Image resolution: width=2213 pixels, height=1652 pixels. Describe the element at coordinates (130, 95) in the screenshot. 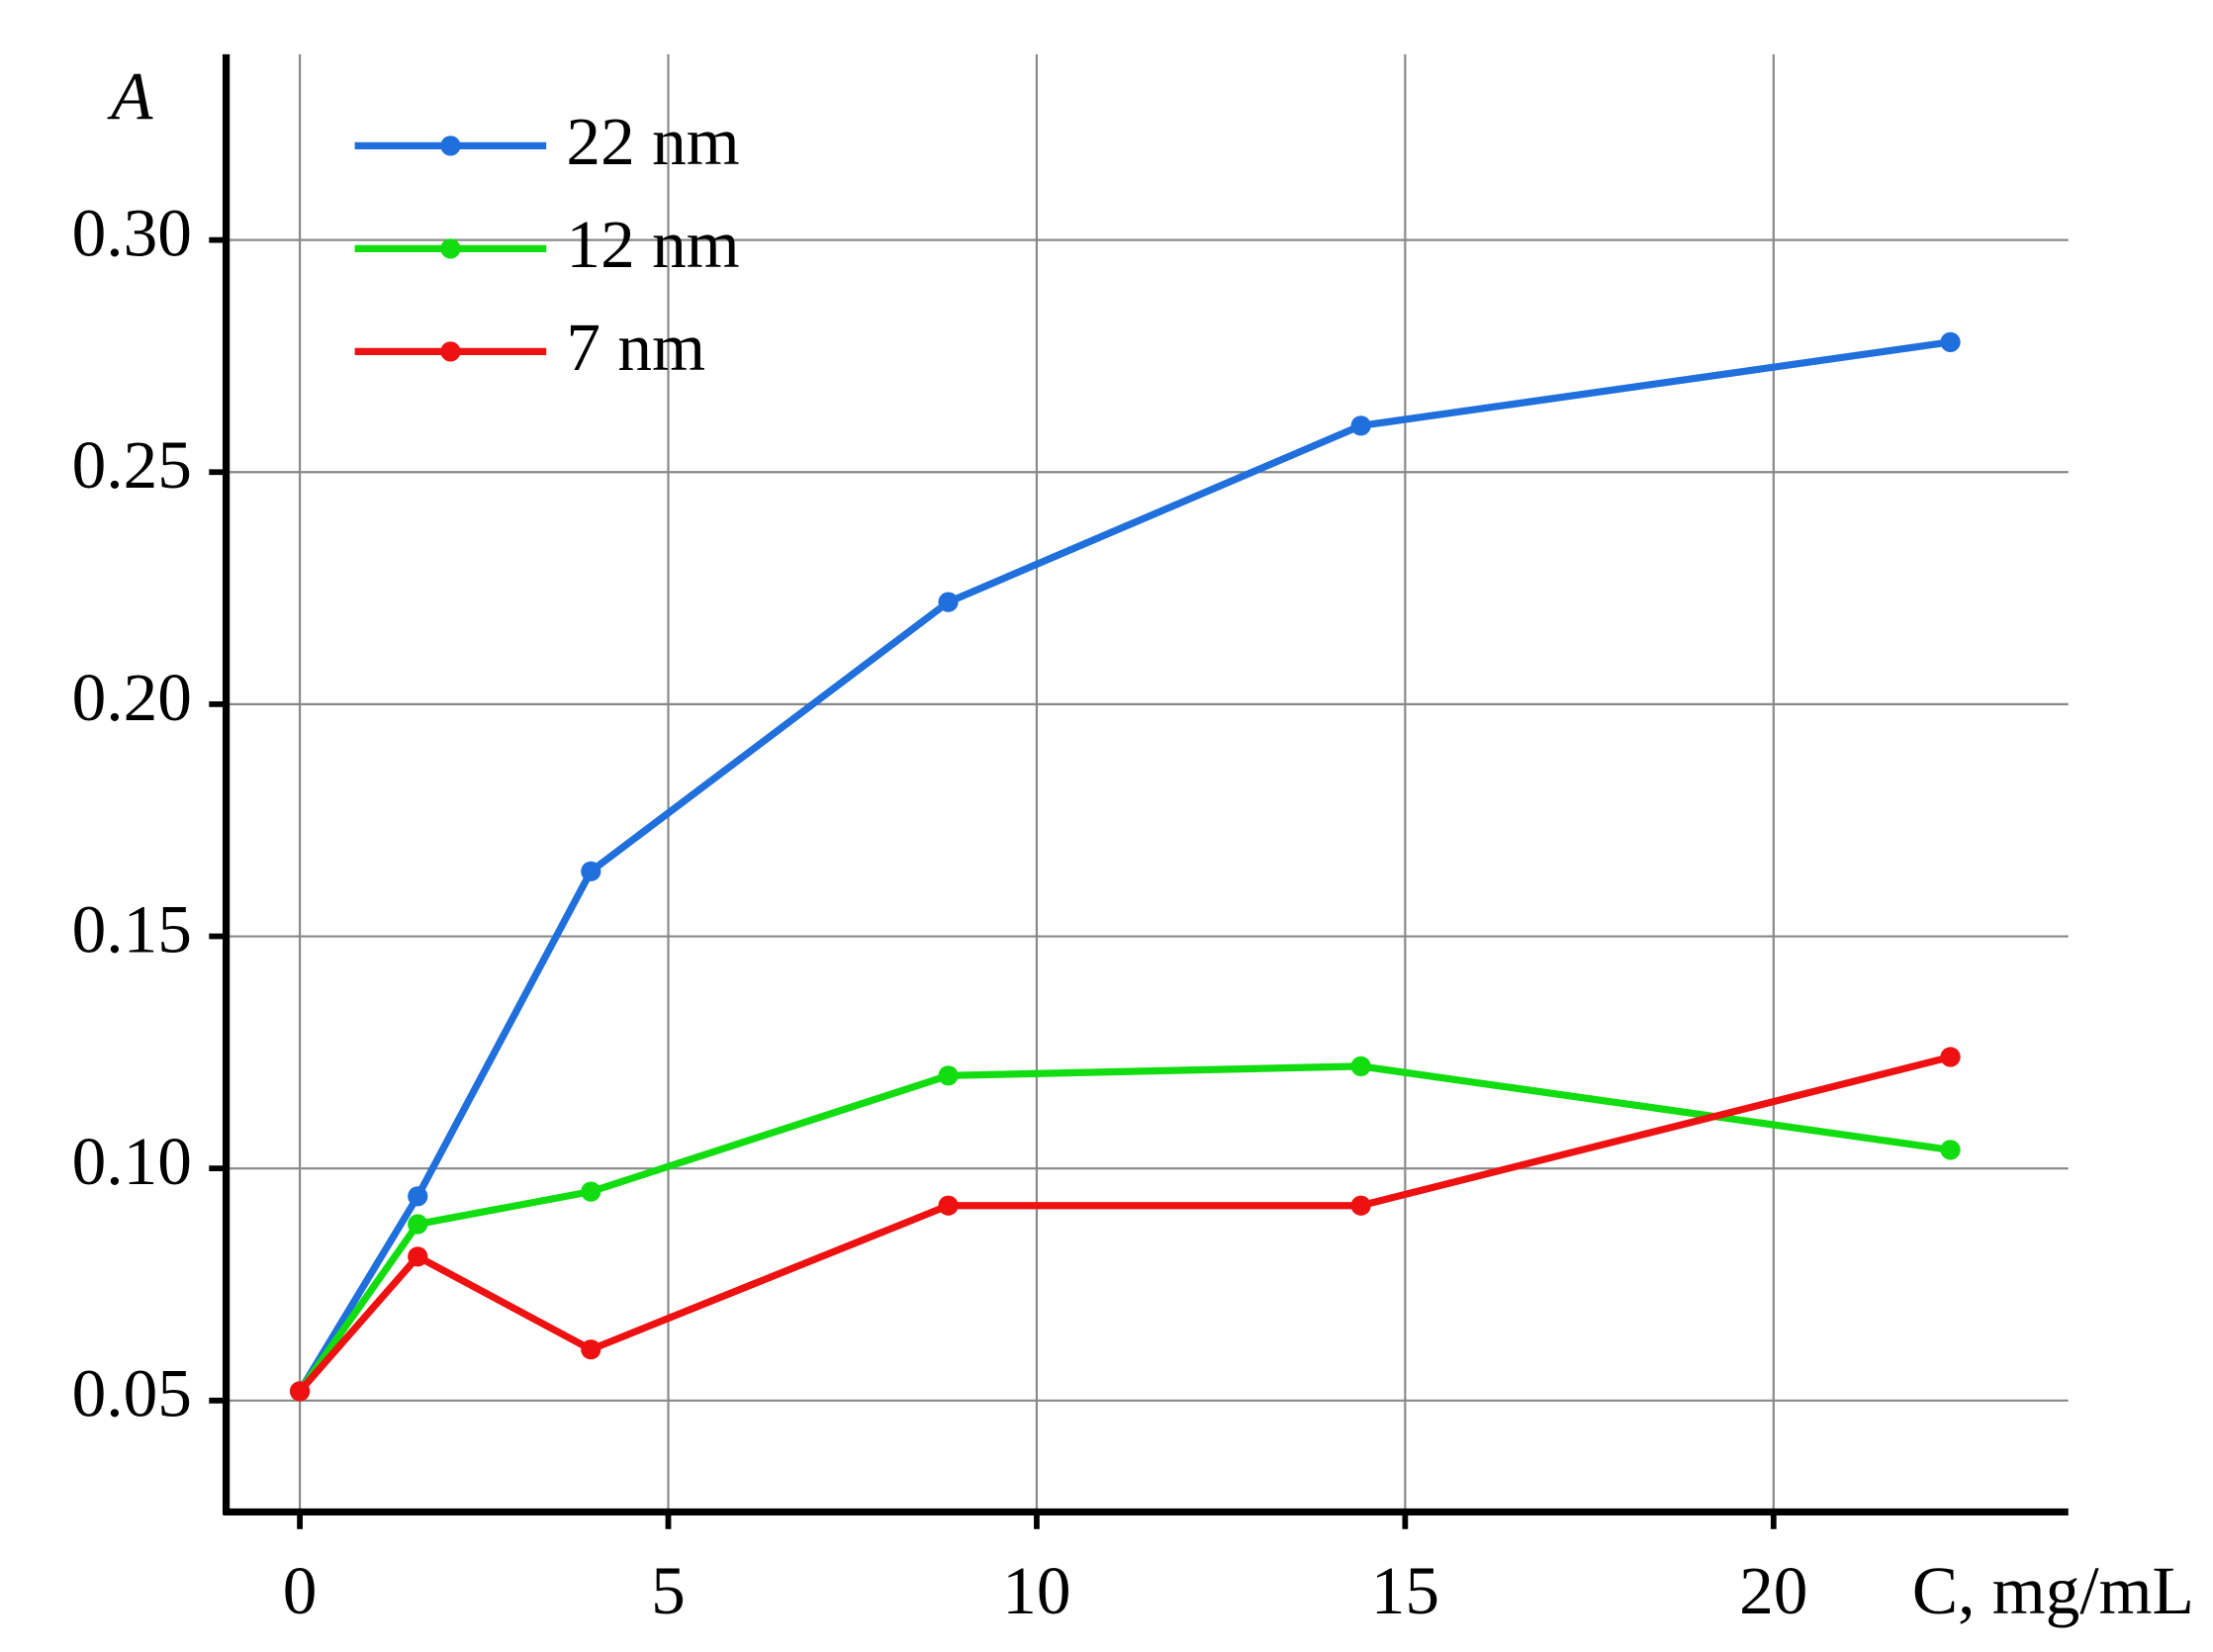

I see `y-axis-label: A` at that location.